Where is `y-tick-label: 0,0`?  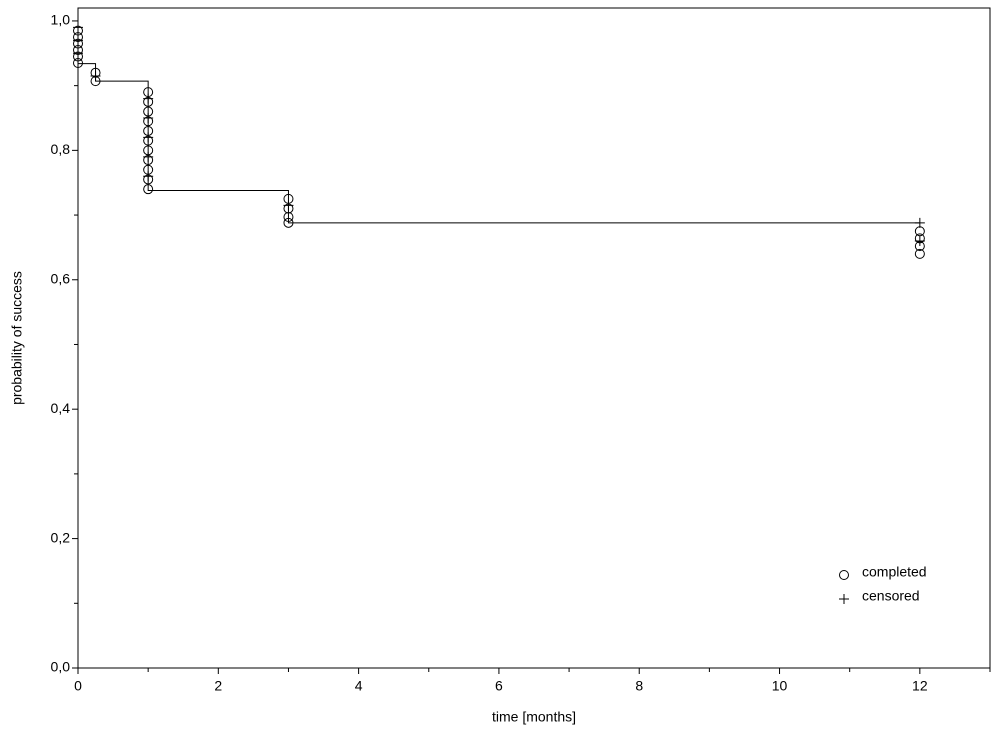 y-tick-label: 0,0 is located at coordinates (61, 667).